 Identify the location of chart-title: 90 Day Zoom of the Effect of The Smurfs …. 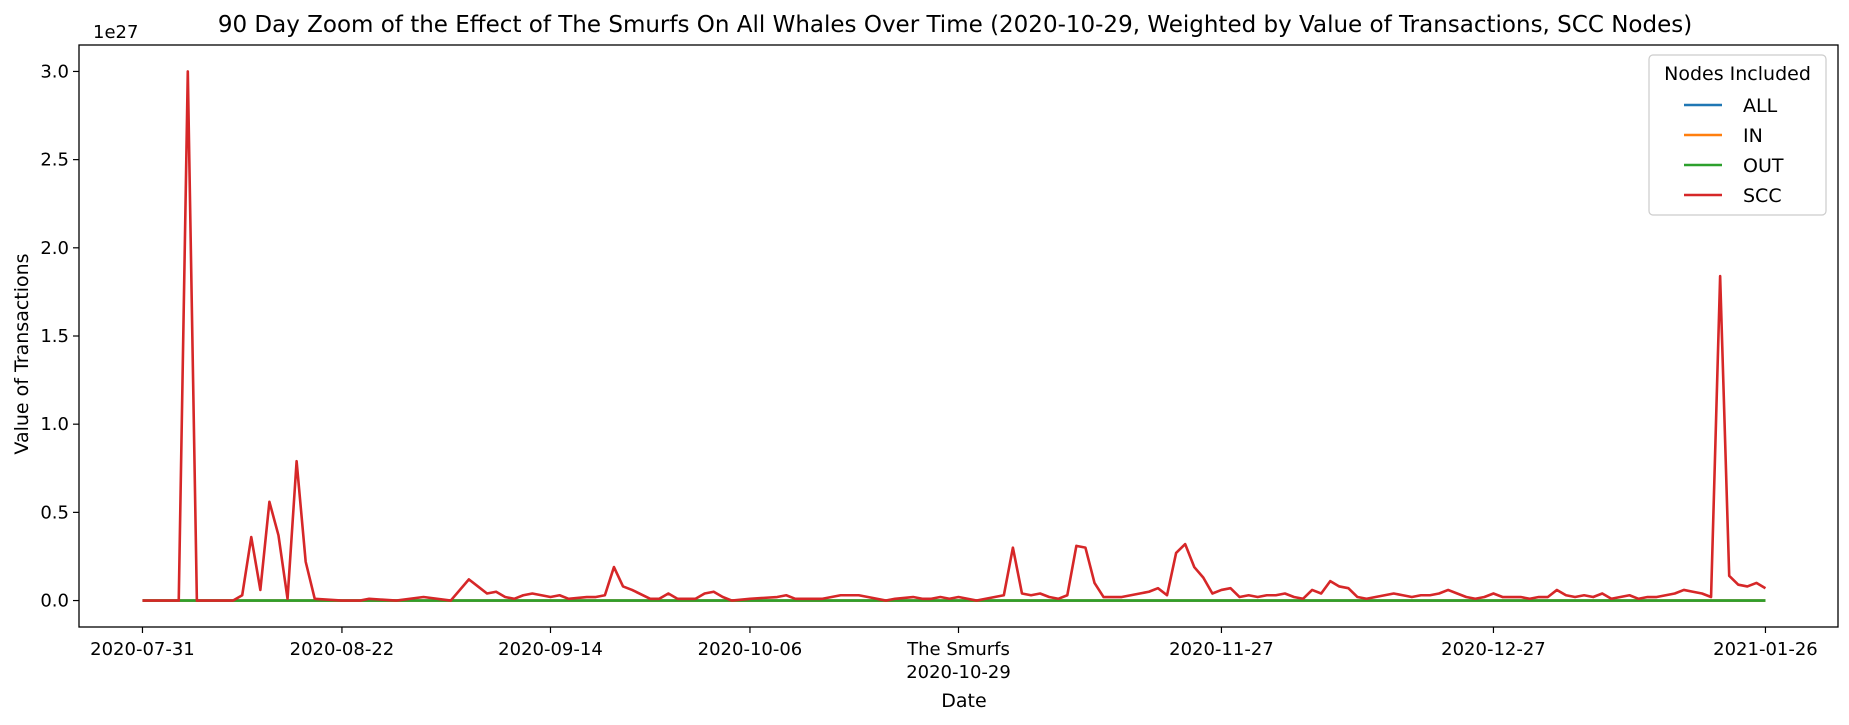
(955, 25).